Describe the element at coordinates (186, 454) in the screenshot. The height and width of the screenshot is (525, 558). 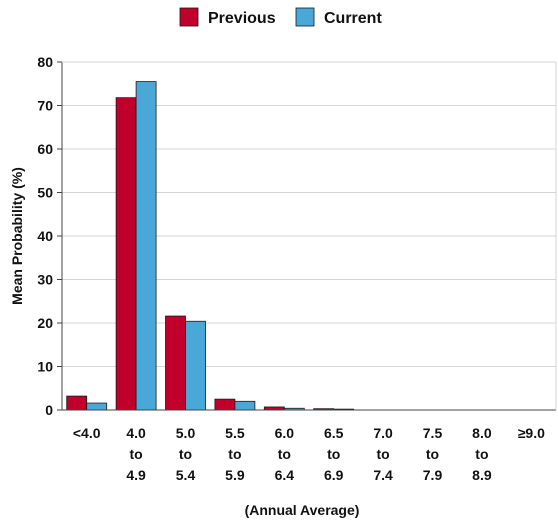
I see `x-tick-label: 5.0 to 5.4` at that location.